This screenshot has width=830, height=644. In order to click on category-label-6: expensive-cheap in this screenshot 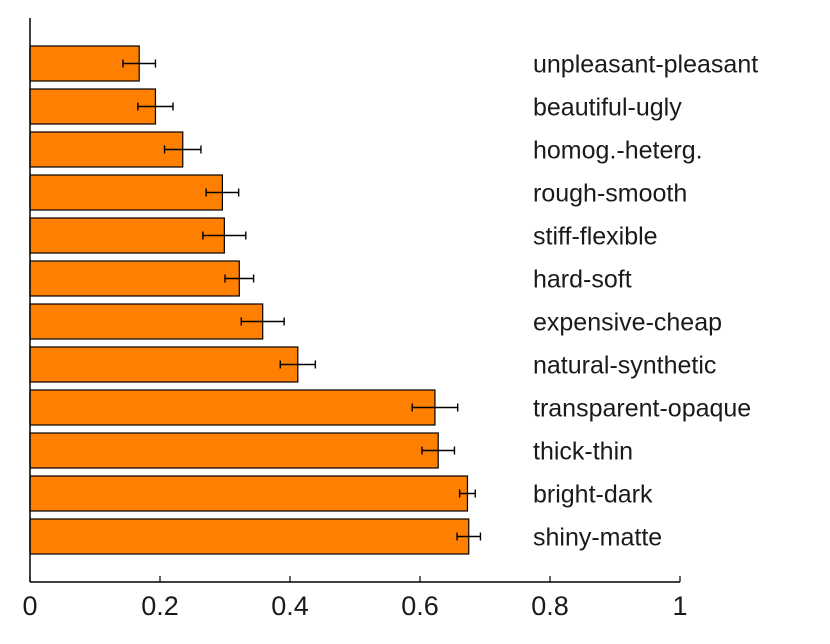, I will do `click(627, 323)`.